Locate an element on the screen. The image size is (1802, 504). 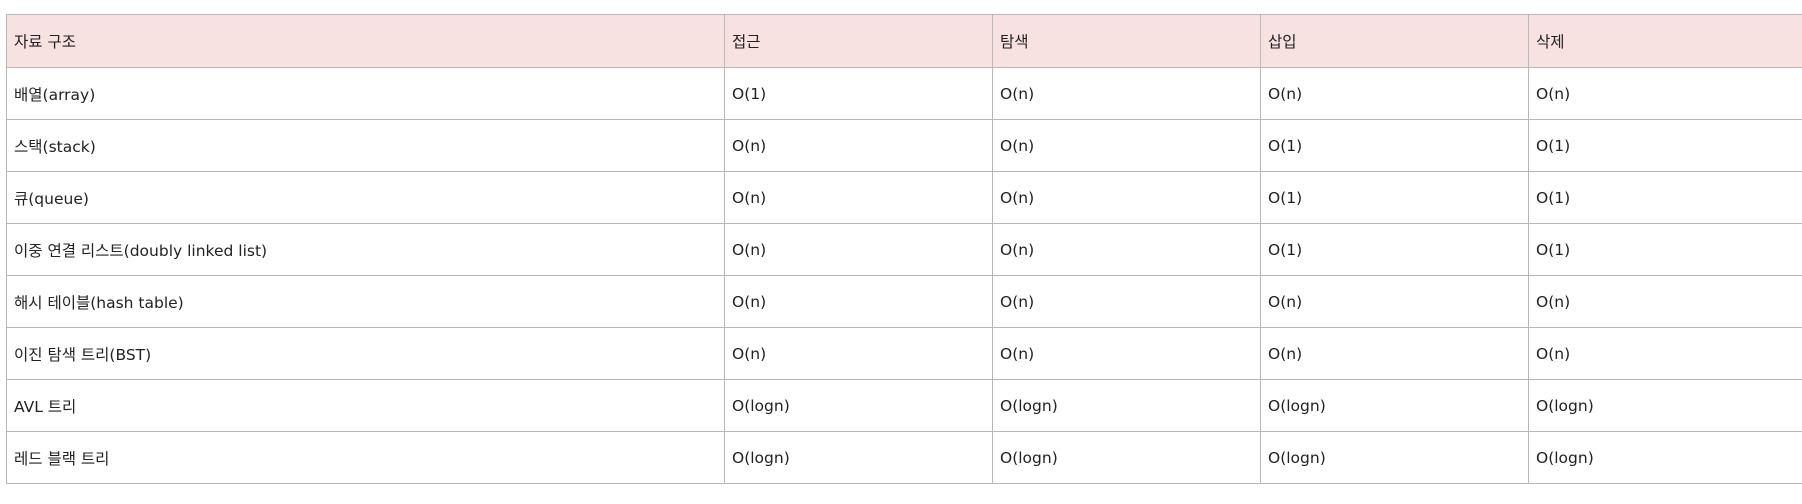
table-row: 배열(array) O(1) O(n) O(n) O(n) is located at coordinates (904, 93).